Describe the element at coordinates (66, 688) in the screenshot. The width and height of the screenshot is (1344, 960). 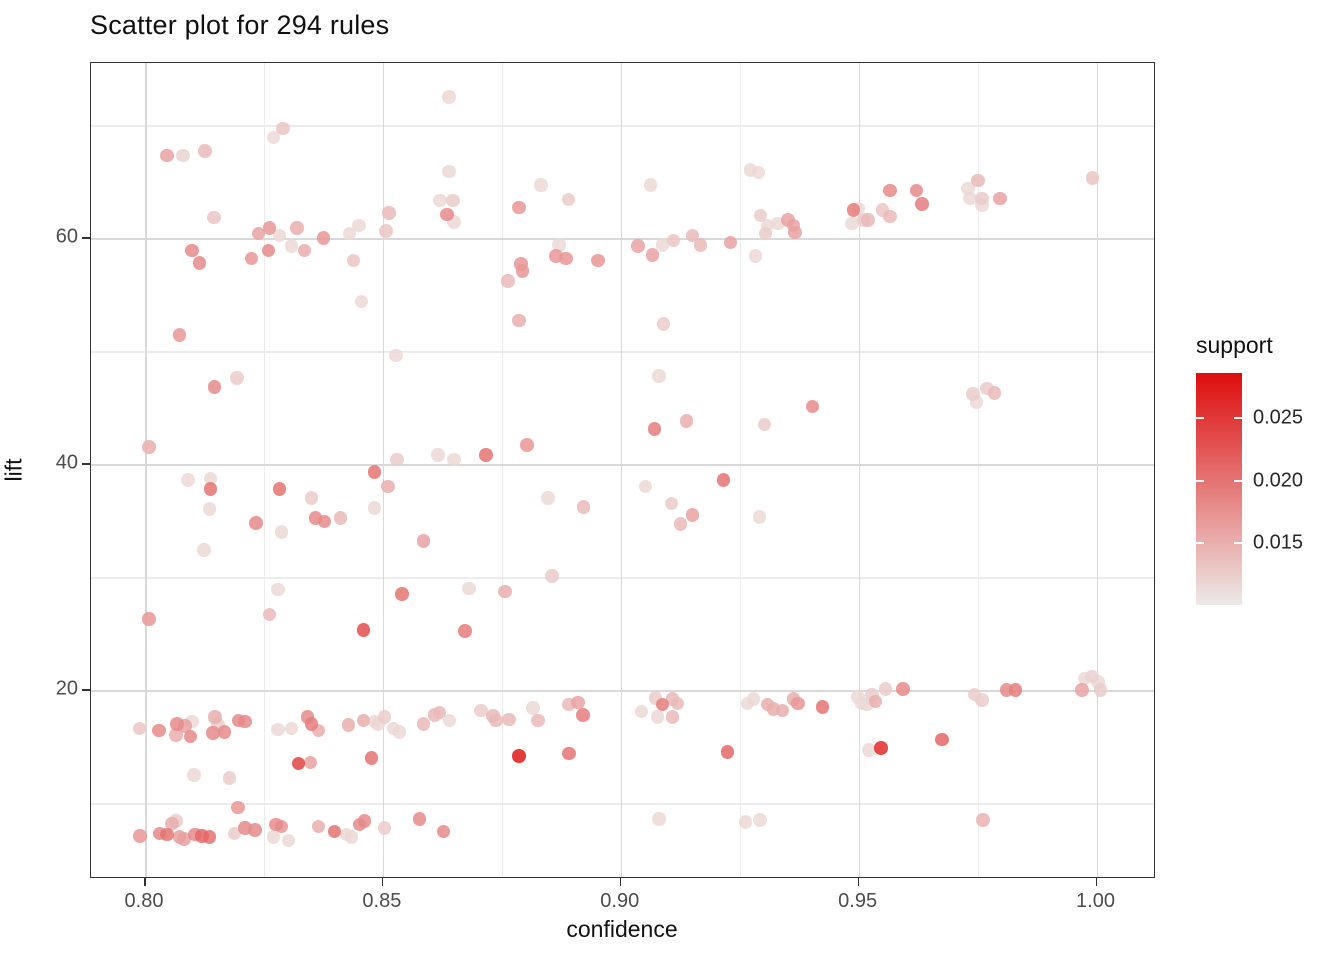
I see `y-tick-label: 20` at that location.